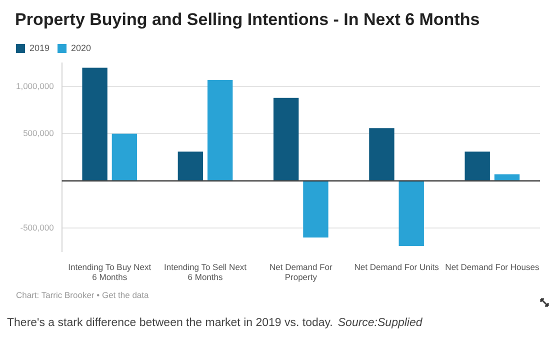 This screenshot has width=552, height=339. What do you see at coordinates (110, 272) in the screenshot?
I see `x-tick-label: Intending To Buy Next 6 Months` at bounding box center [110, 272].